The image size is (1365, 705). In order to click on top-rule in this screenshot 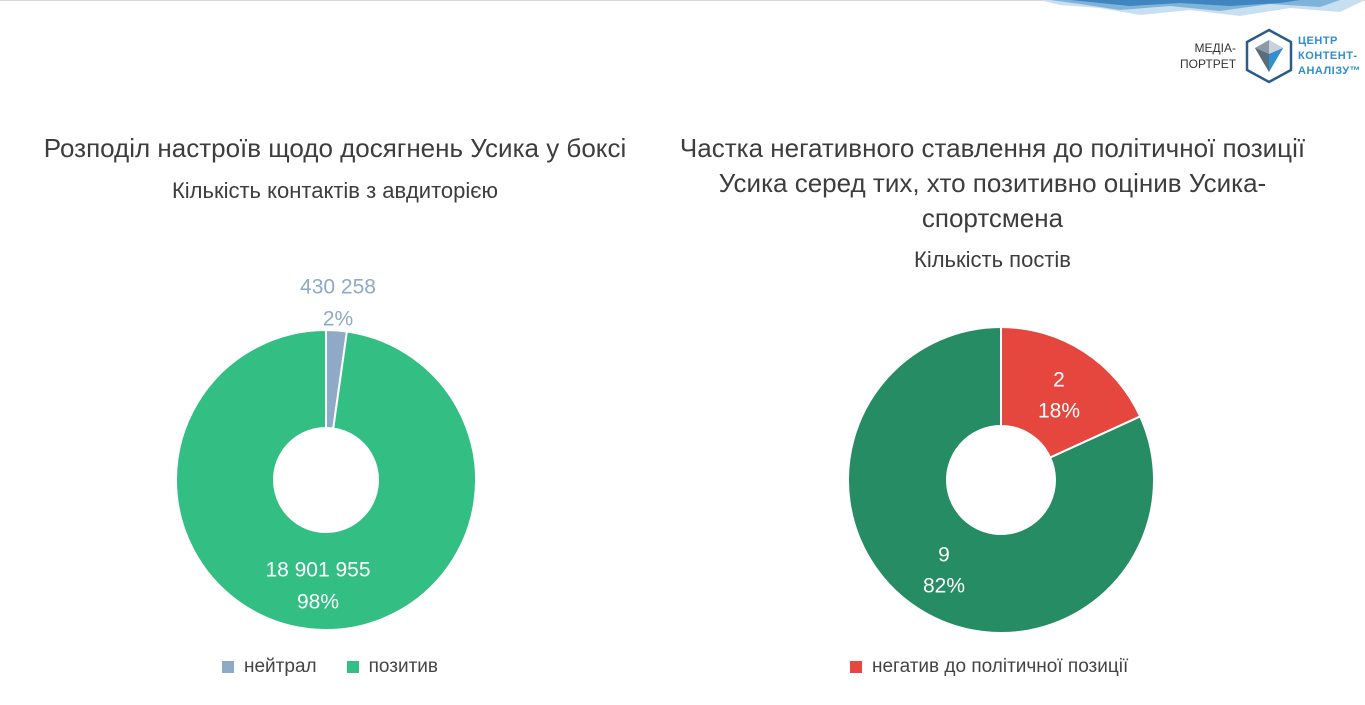, I will do `click(682, 0)`.